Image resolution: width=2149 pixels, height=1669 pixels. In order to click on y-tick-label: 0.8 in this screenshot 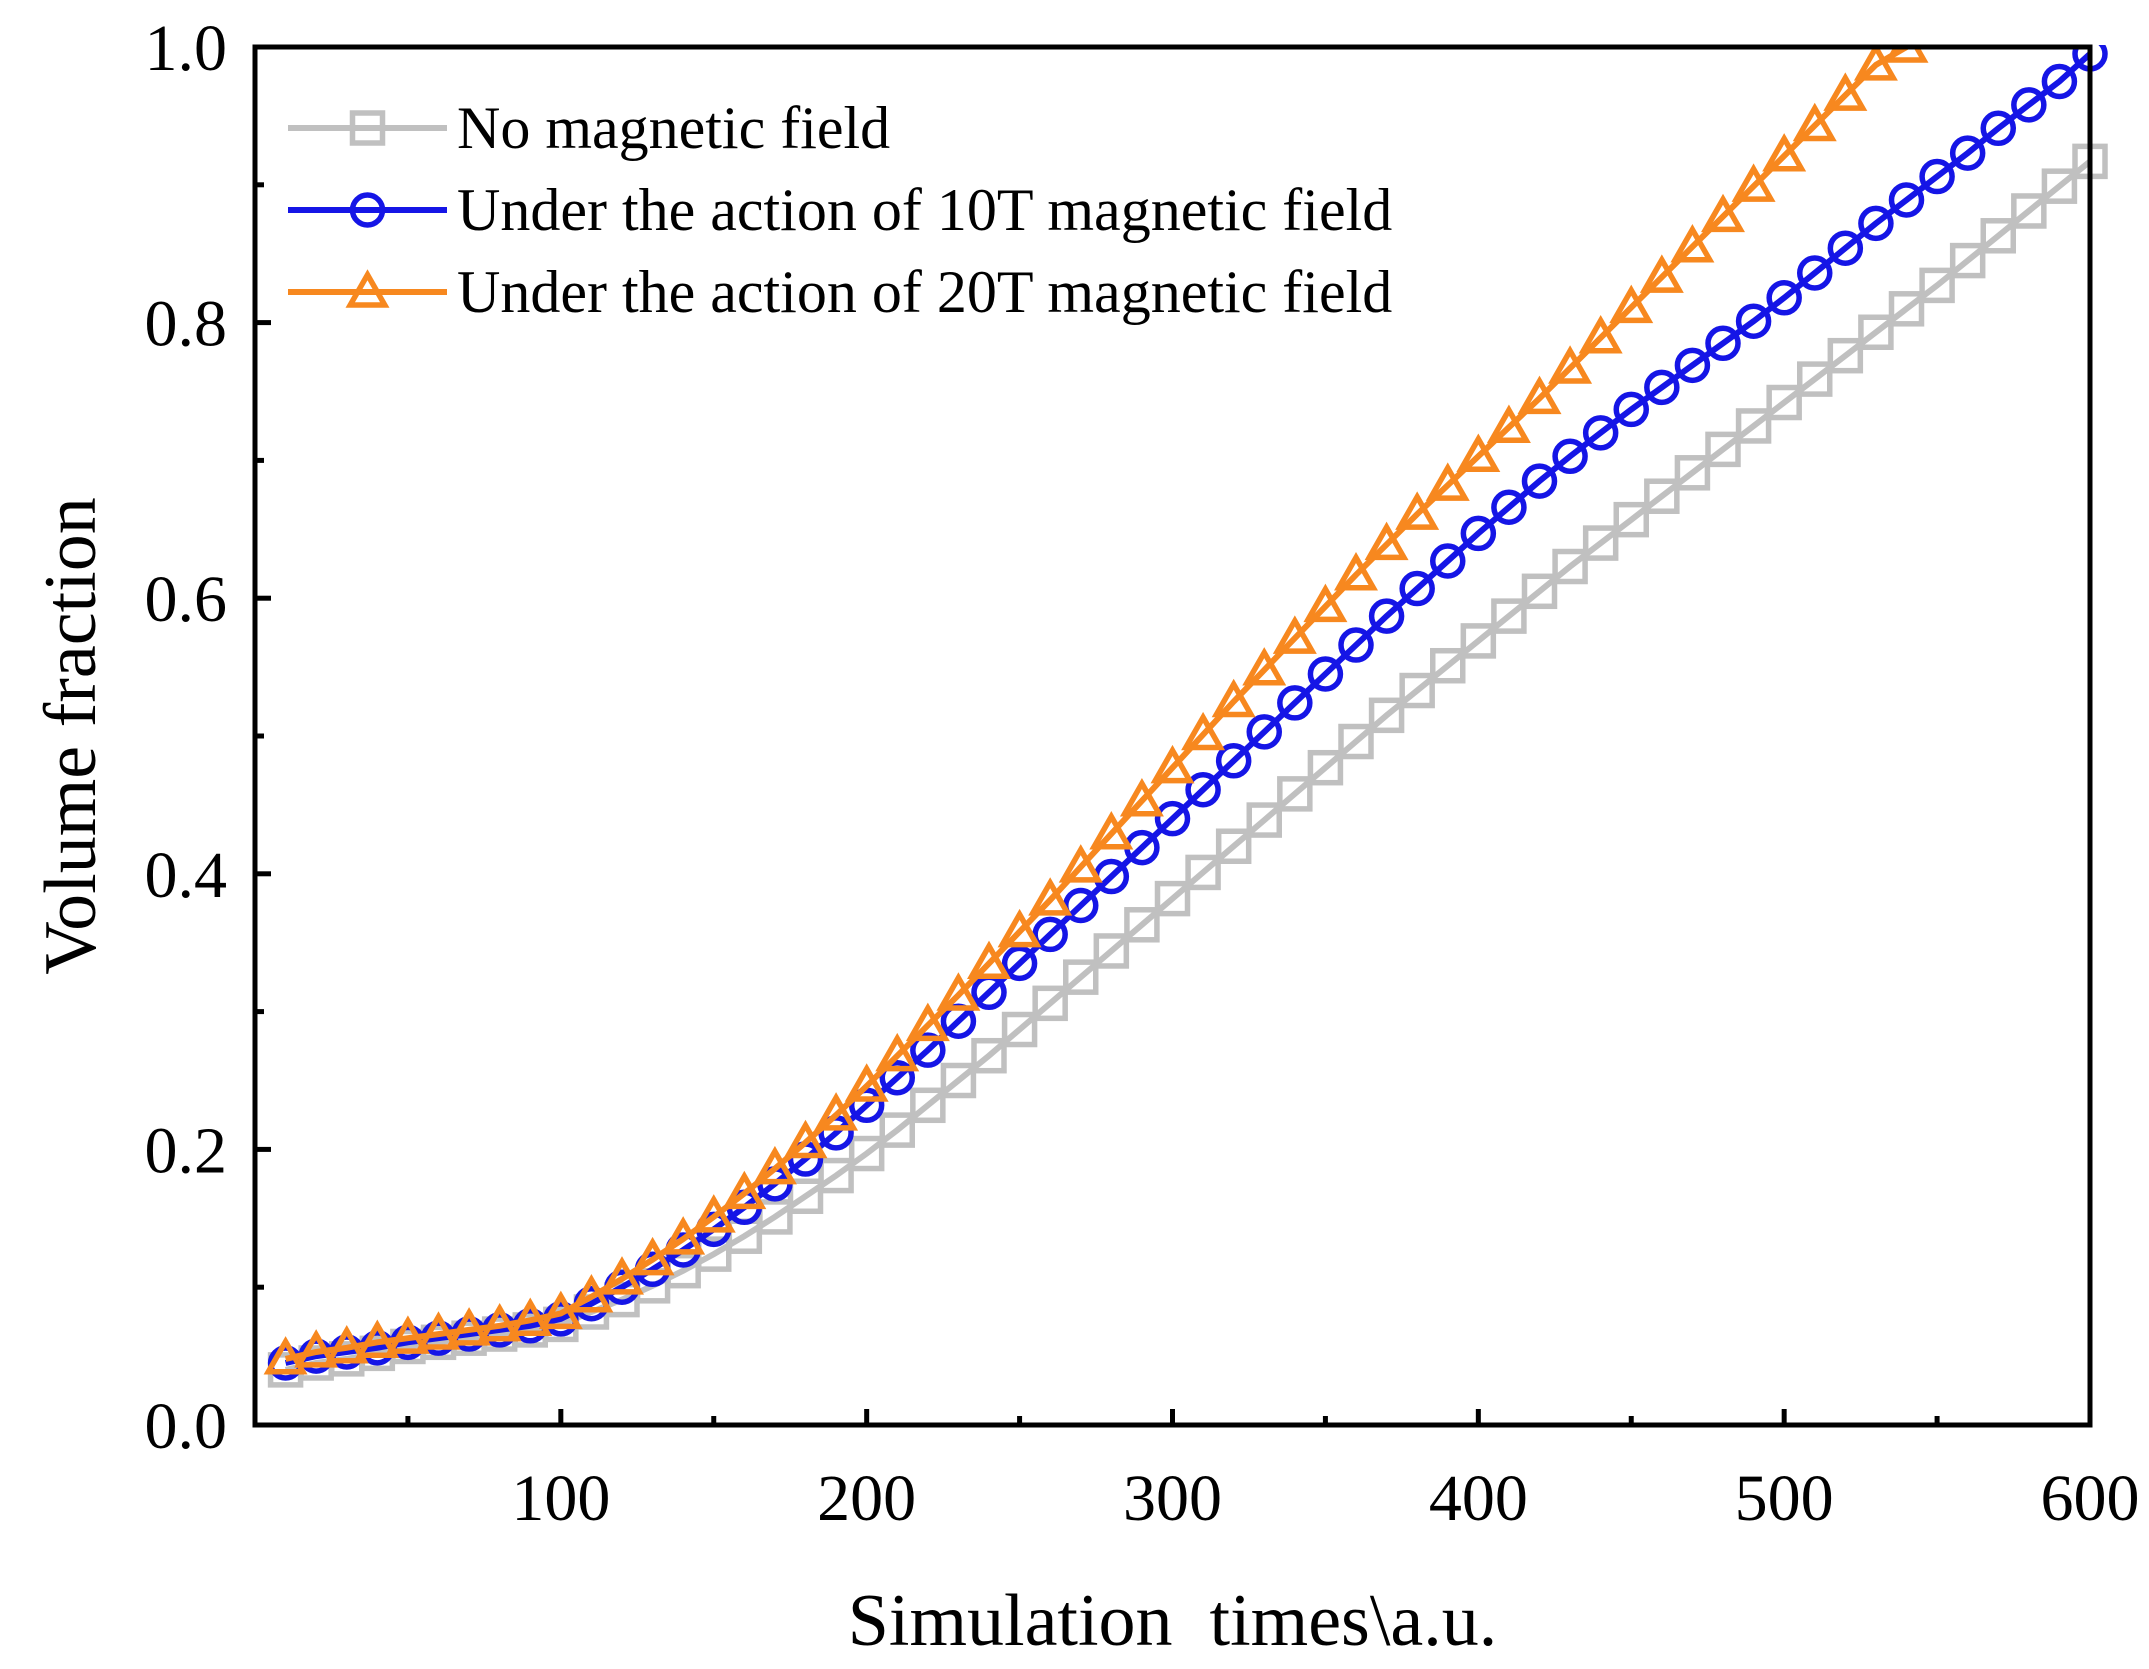, I will do `click(186, 324)`.